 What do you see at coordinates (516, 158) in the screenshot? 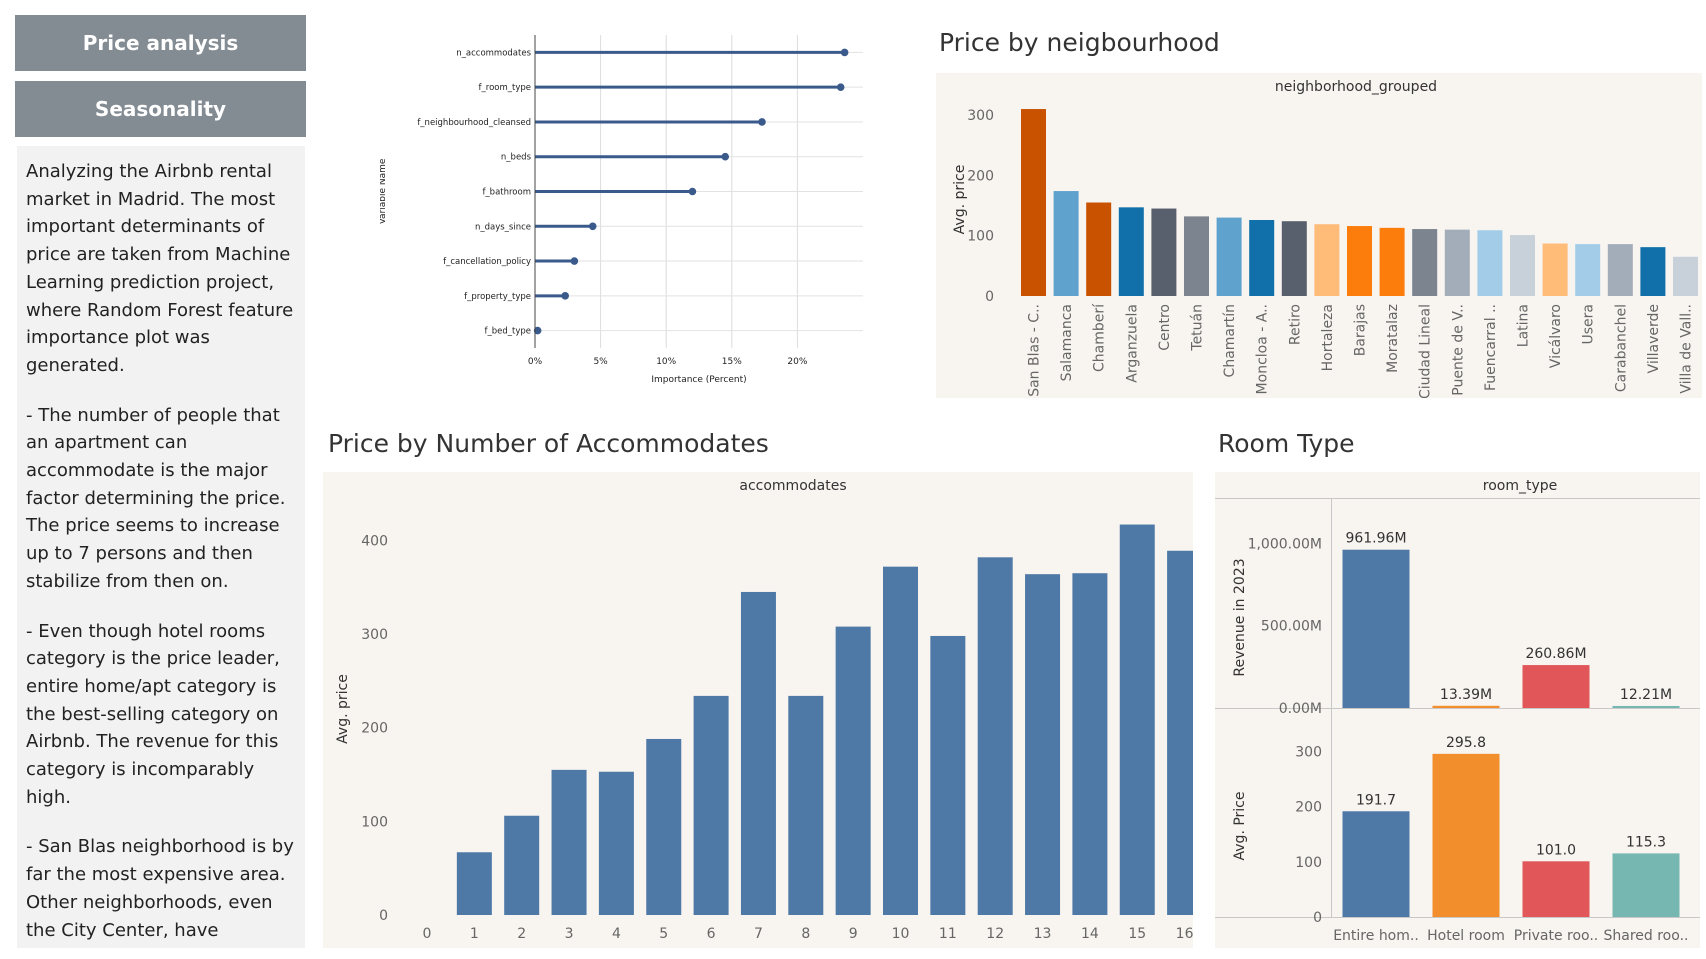
I see `y-tick-label: n_beds` at bounding box center [516, 158].